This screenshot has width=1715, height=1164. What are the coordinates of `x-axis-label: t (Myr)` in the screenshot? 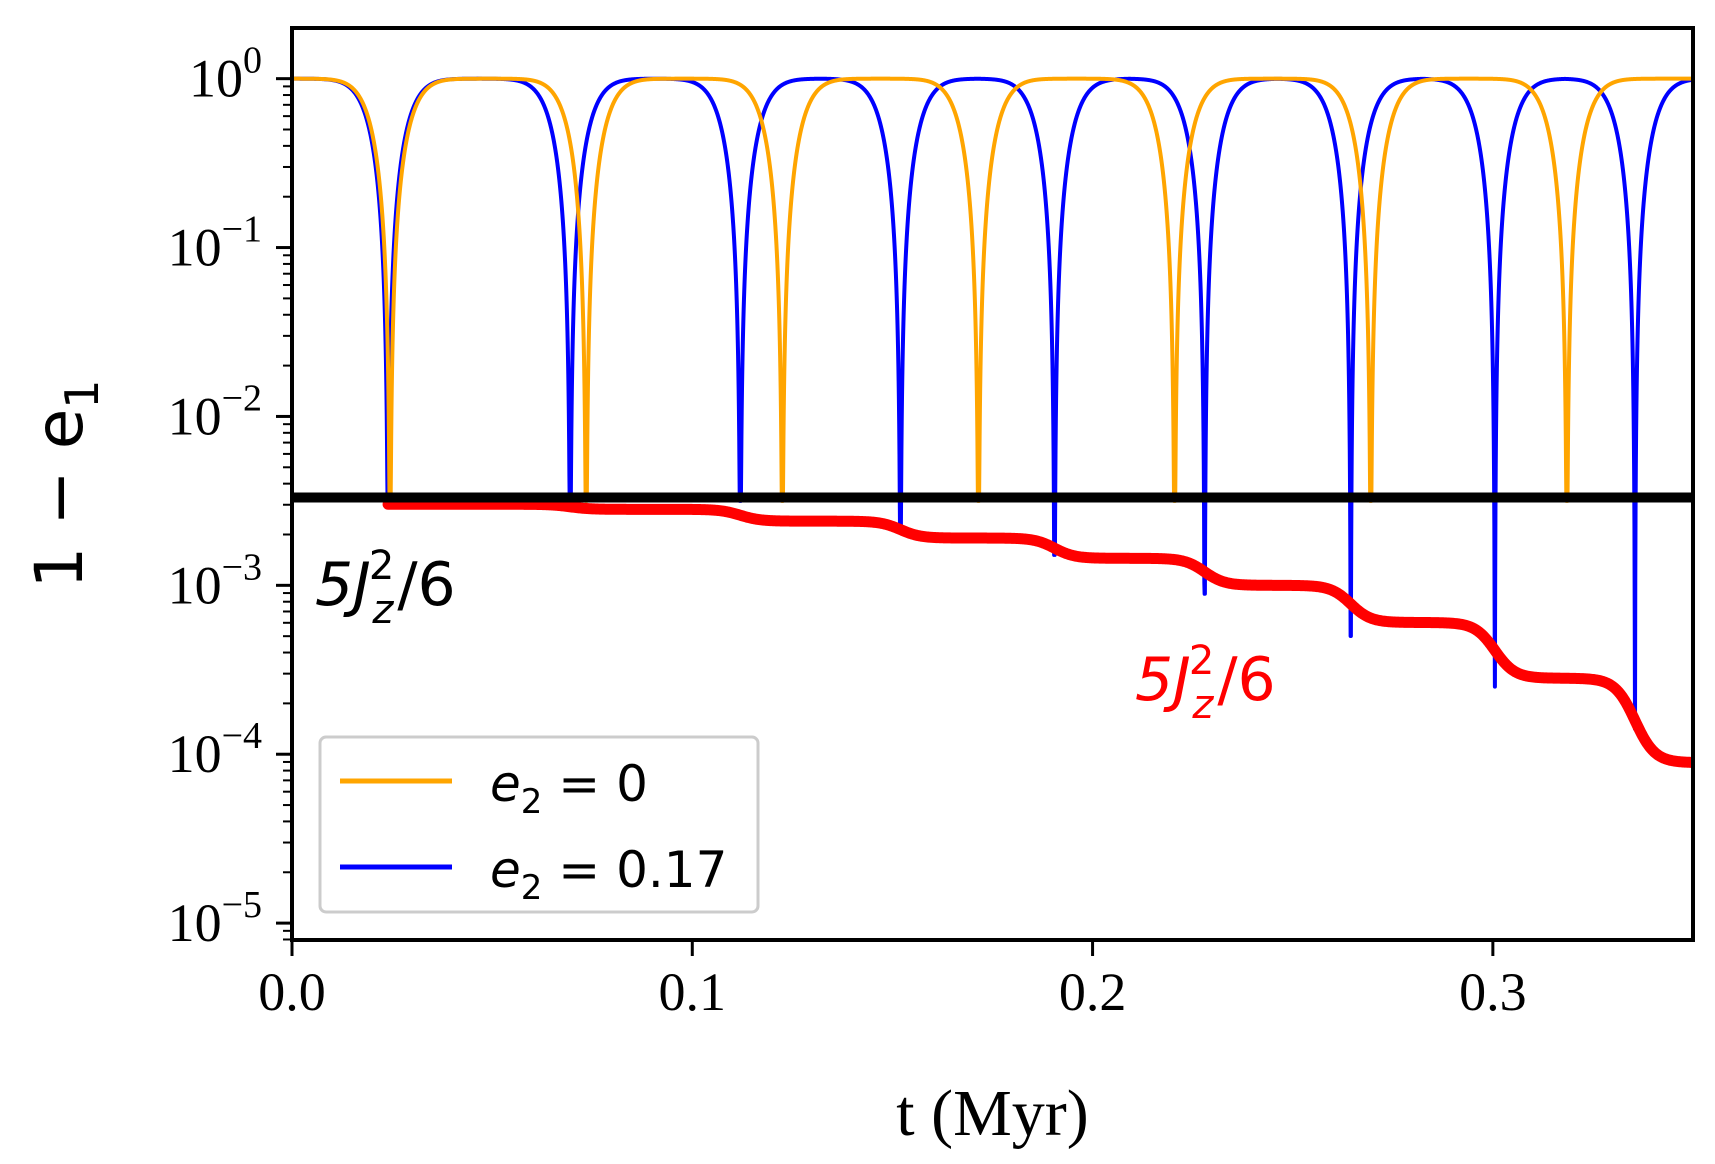 It's located at (992, 1113).